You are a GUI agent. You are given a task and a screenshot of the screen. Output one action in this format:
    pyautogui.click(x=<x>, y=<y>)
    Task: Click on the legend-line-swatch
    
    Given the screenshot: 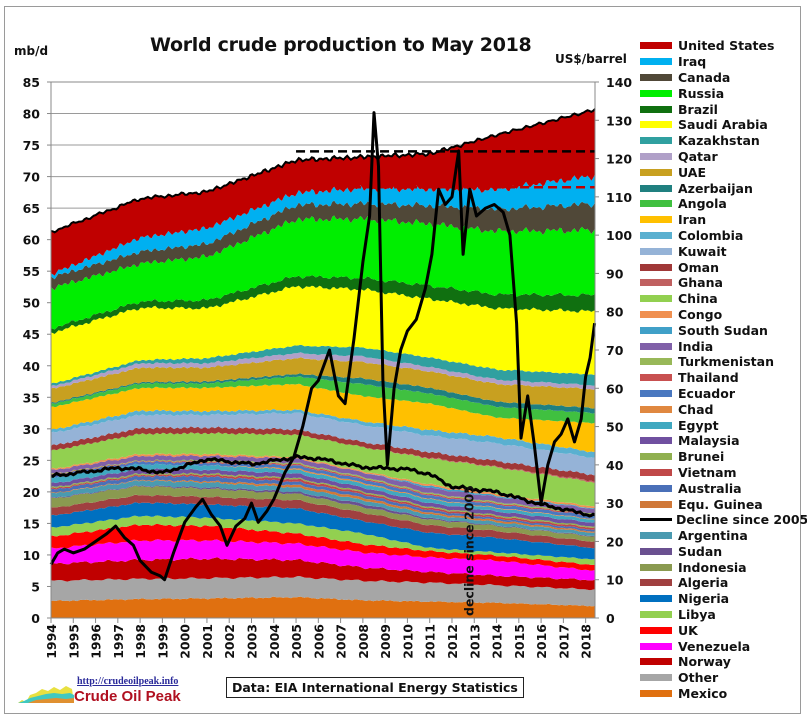 What is the action you would take?
    pyautogui.click(x=656, y=520)
    